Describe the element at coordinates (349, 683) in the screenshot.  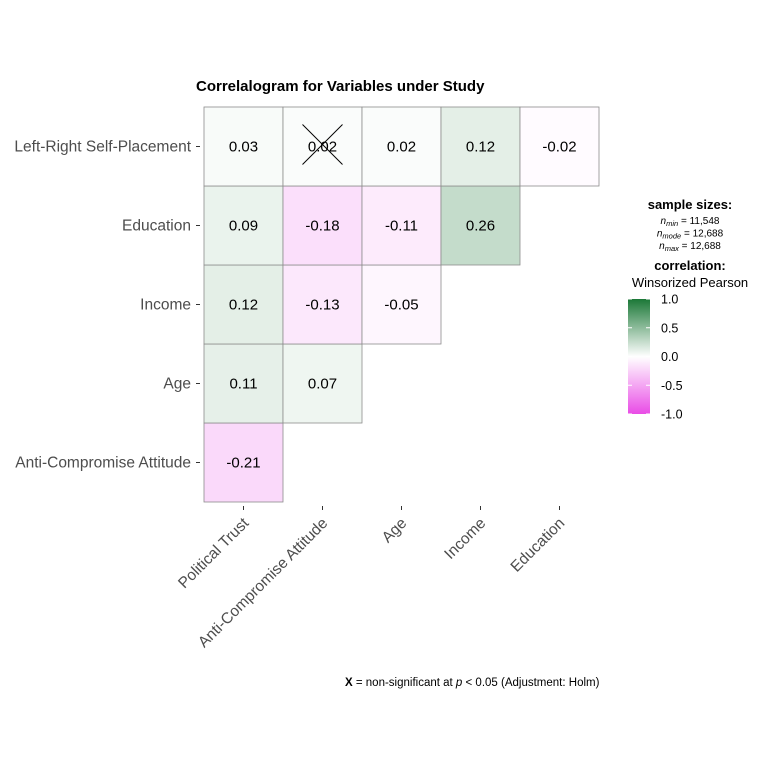
I see `caption-x-mark: X` at that location.